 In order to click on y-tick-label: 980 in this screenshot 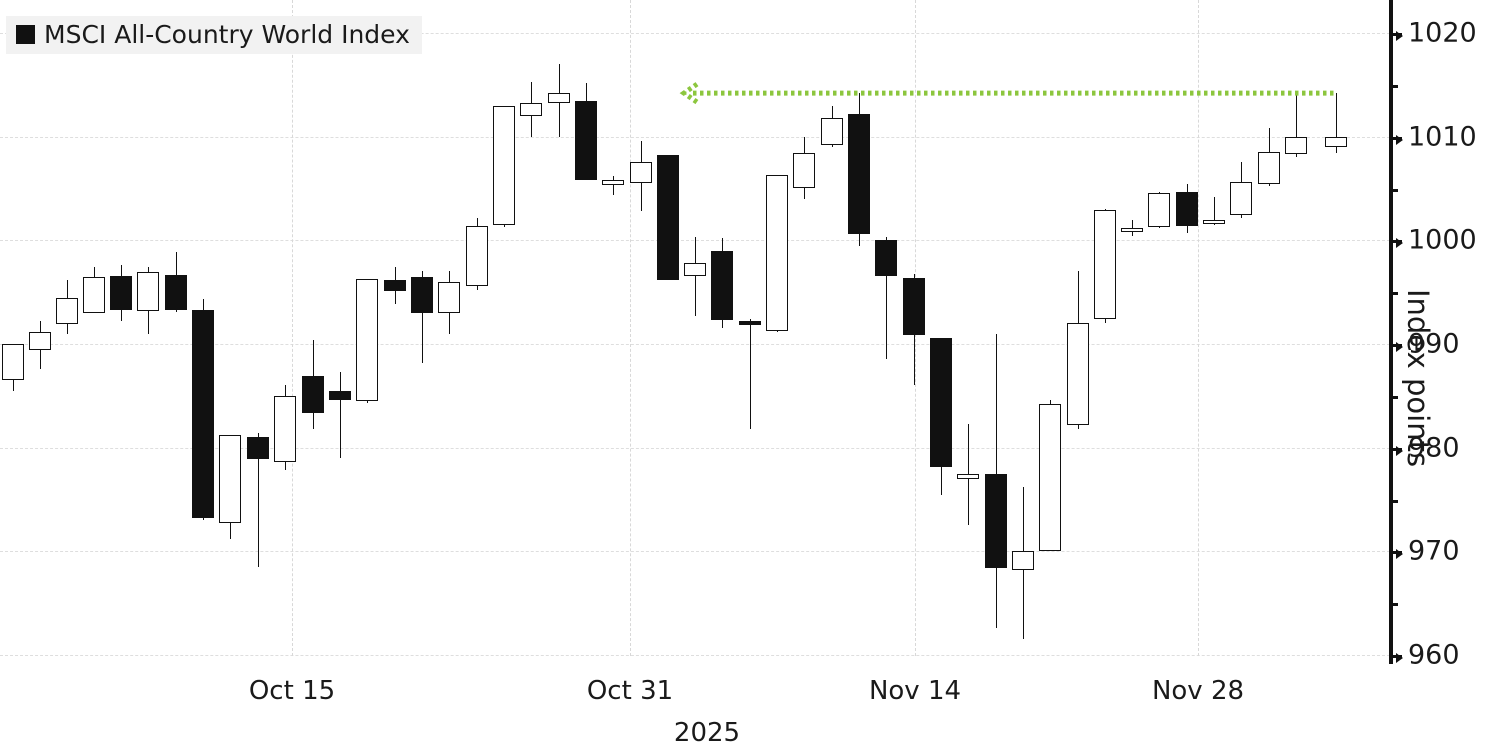, I will do `click(1434, 448)`.